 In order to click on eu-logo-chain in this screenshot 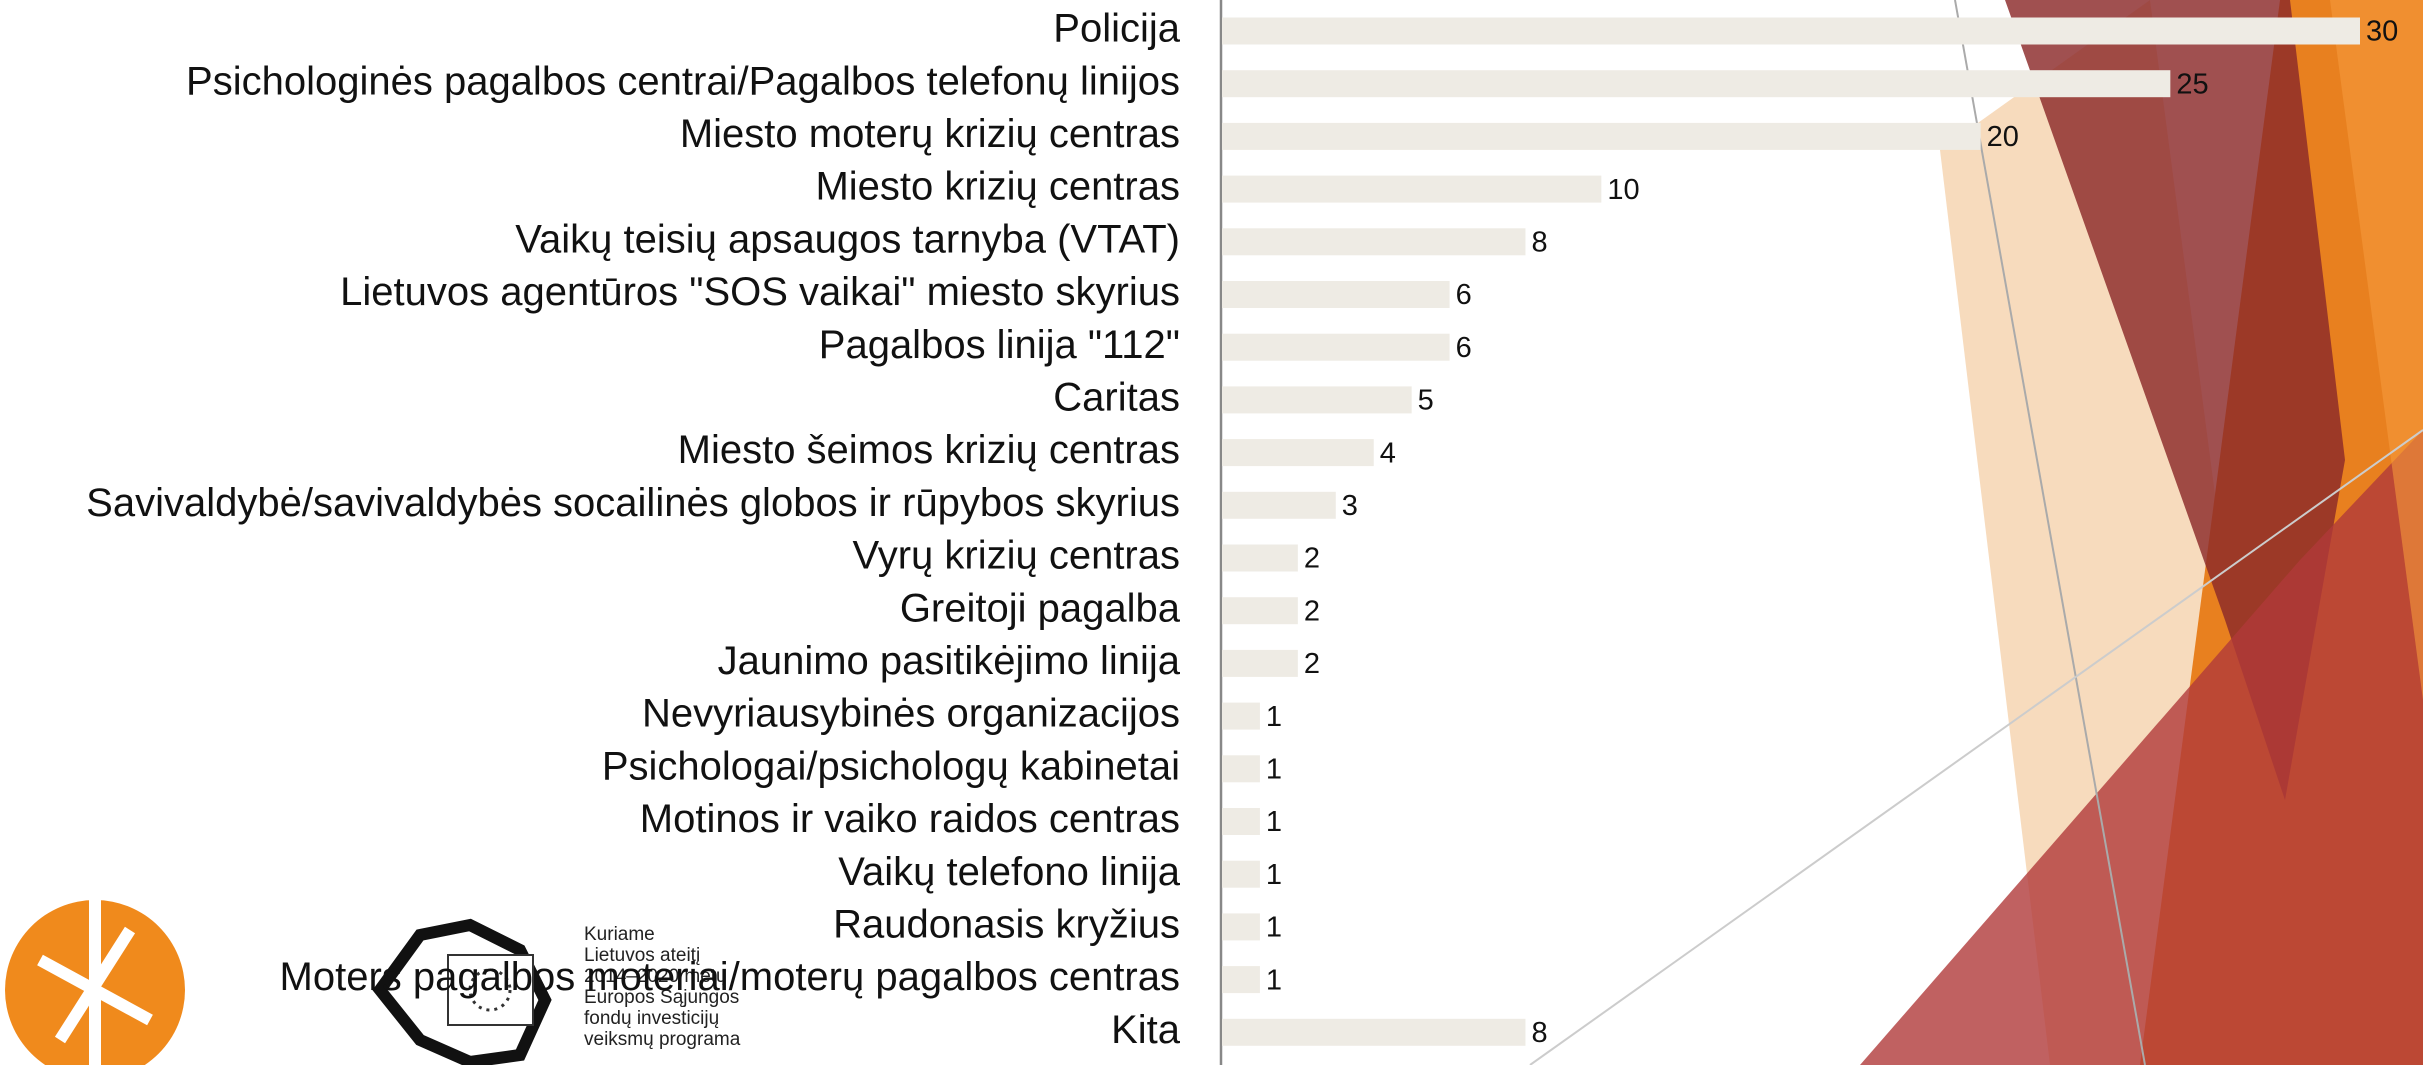, I will do `click(462, 991)`.